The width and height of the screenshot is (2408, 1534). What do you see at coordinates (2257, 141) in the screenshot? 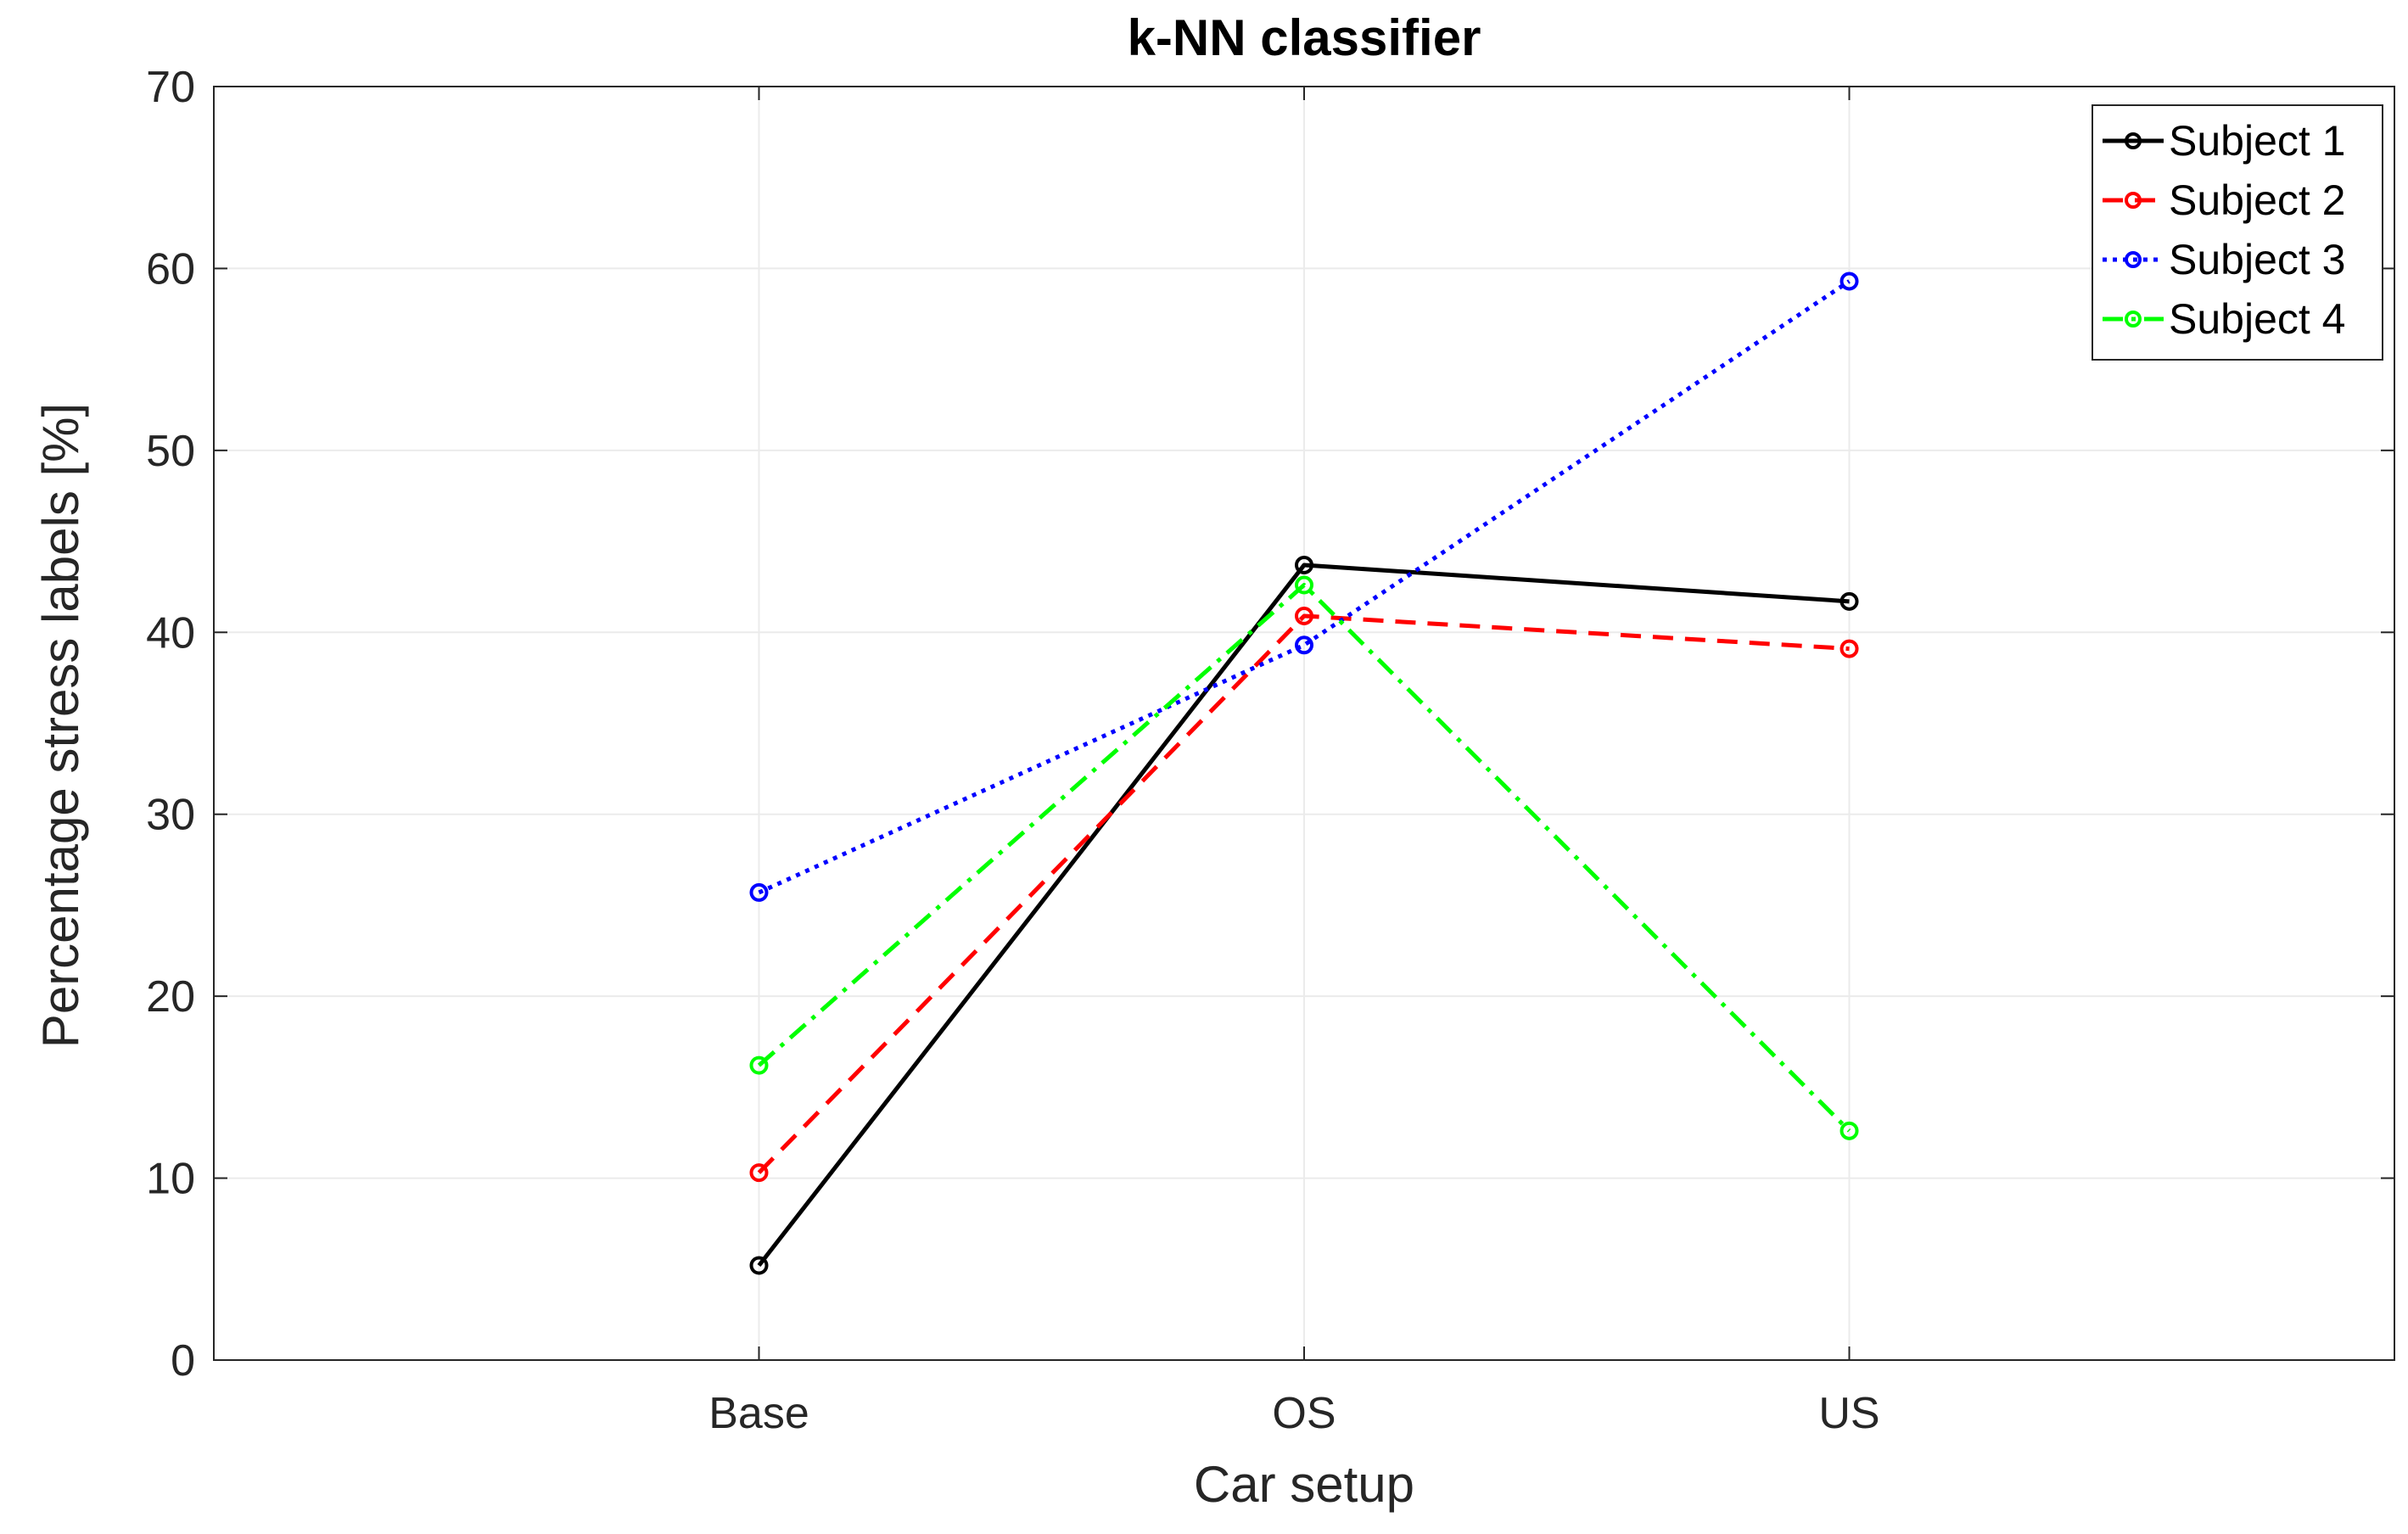
I see `legend-entry-label: Subject 1` at bounding box center [2257, 141].